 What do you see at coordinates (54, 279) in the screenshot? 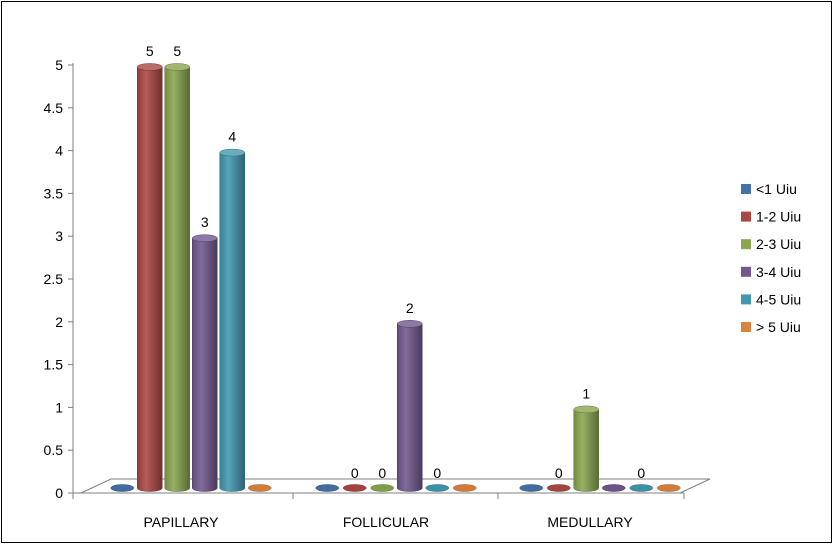
I see `y-tick-label: 2.5` at bounding box center [54, 279].